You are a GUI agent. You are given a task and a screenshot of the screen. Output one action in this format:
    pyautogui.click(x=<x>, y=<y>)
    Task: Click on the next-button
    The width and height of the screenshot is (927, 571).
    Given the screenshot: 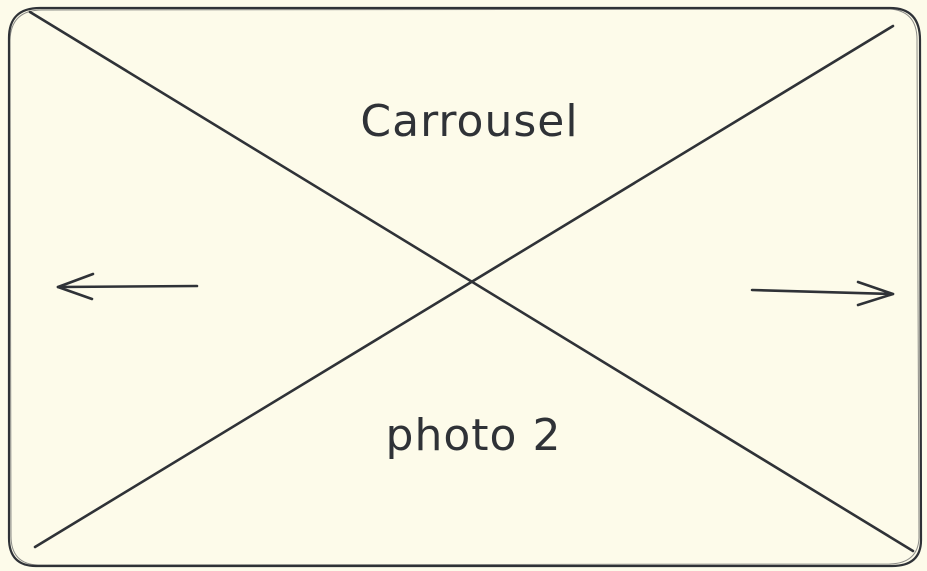 What is the action you would take?
    pyautogui.click(x=823, y=294)
    